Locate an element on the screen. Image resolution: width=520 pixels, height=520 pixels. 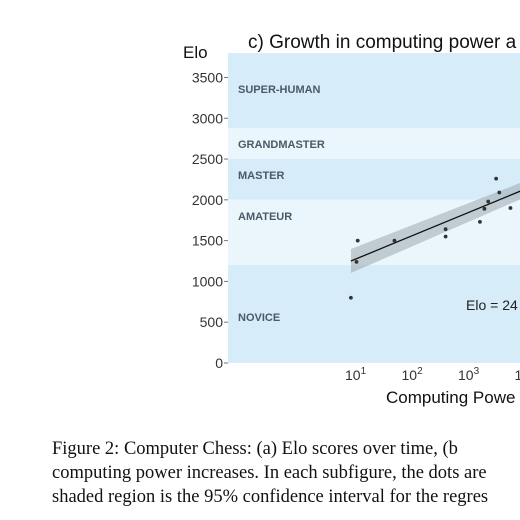
confidence-band is located at coordinates (435, 228).